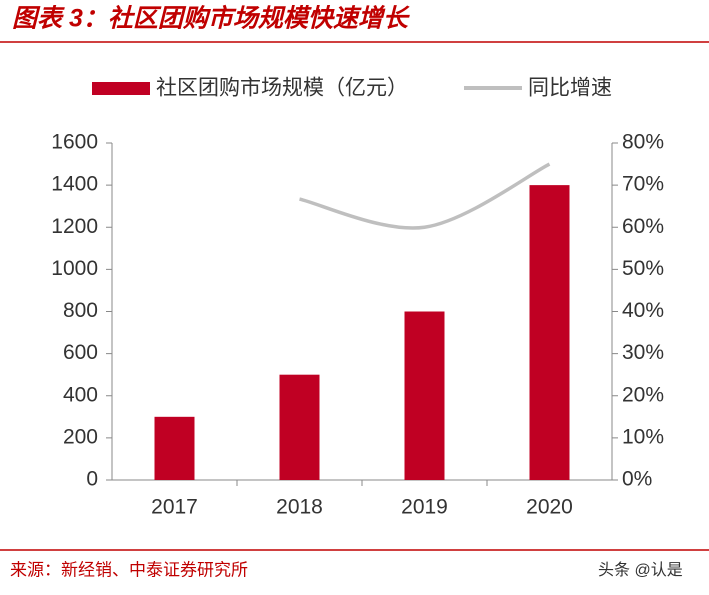 The height and width of the screenshot is (595, 709). What do you see at coordinates (570, 88) in the screenshot?
I see `legend-label: 同比增速` at bounding box center [570, 88].